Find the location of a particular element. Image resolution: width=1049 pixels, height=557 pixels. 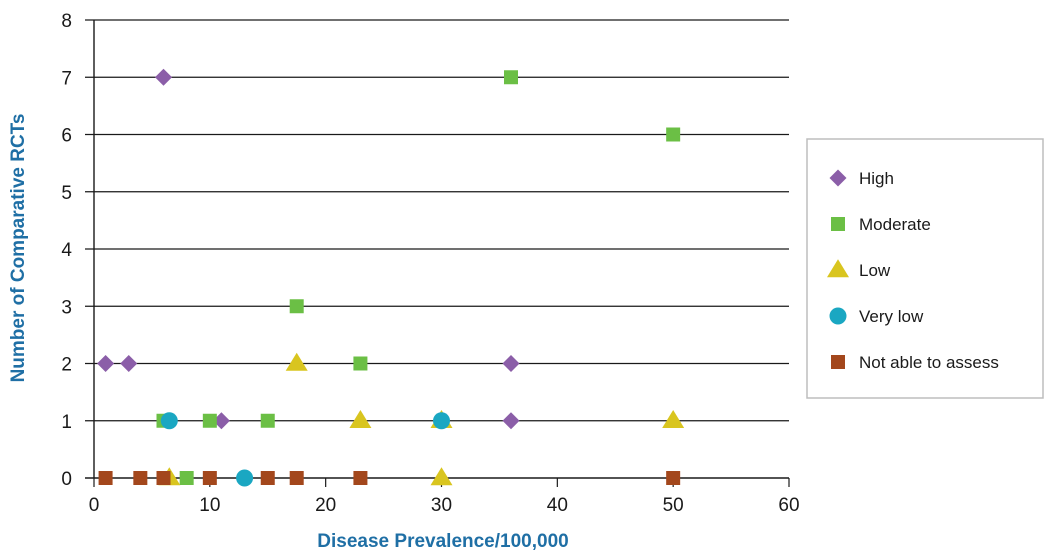

y-tick-label: 5 is located at coordinates (66, 193).